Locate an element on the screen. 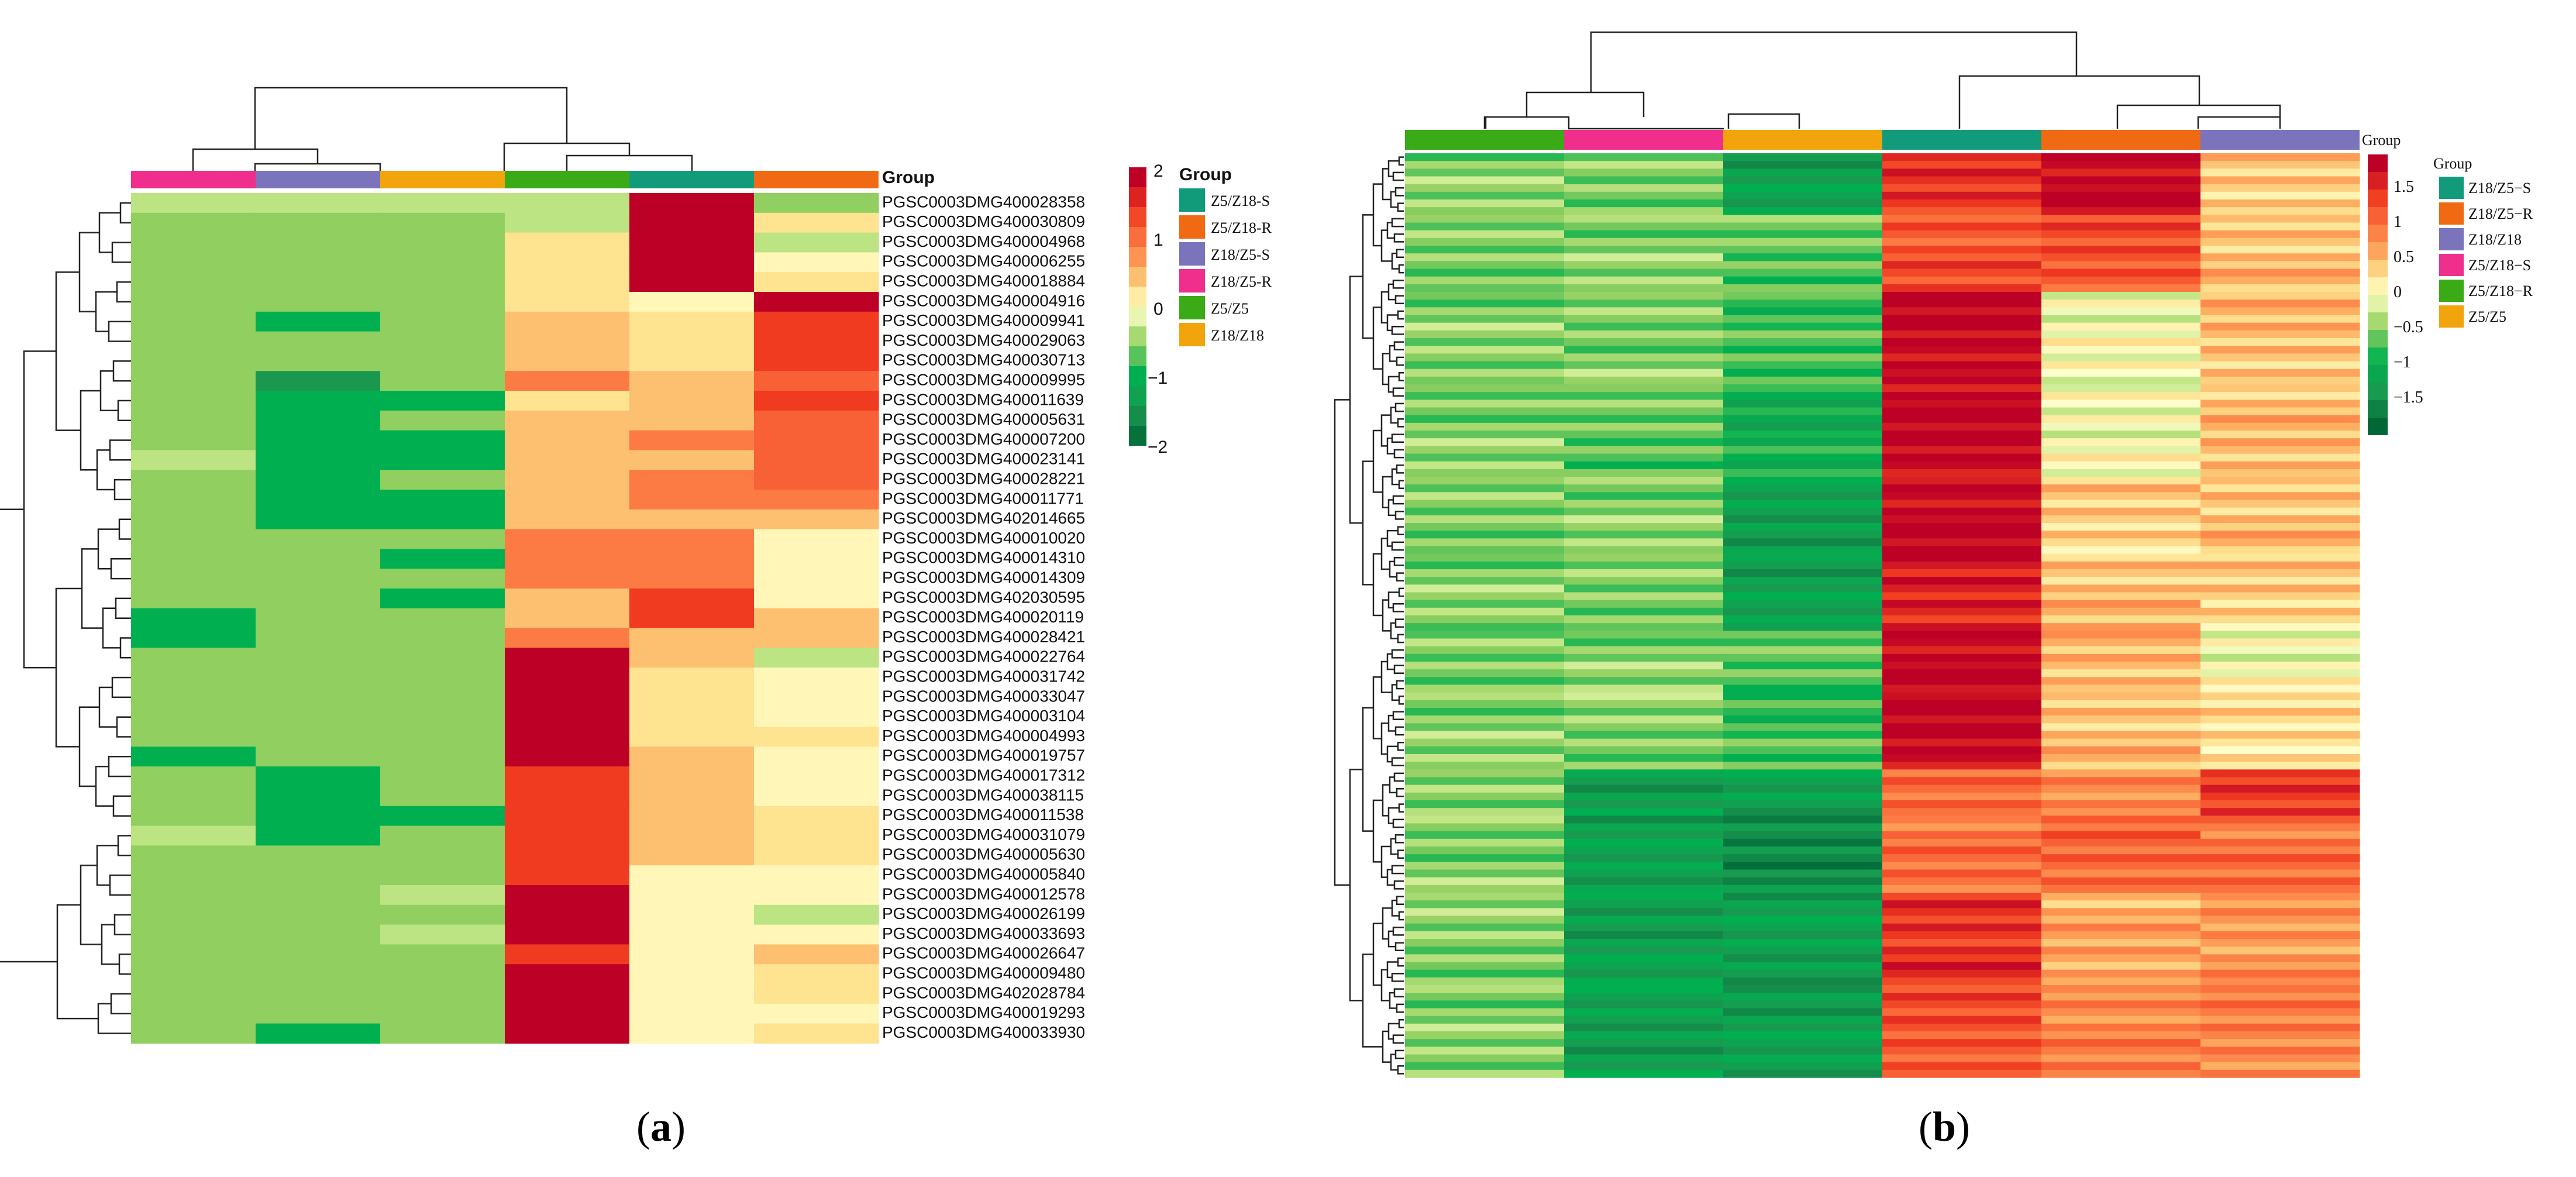 This screenshot has height=1177, width=2576. scale-tick-0: 0 is located at coordinates (1158, 309).